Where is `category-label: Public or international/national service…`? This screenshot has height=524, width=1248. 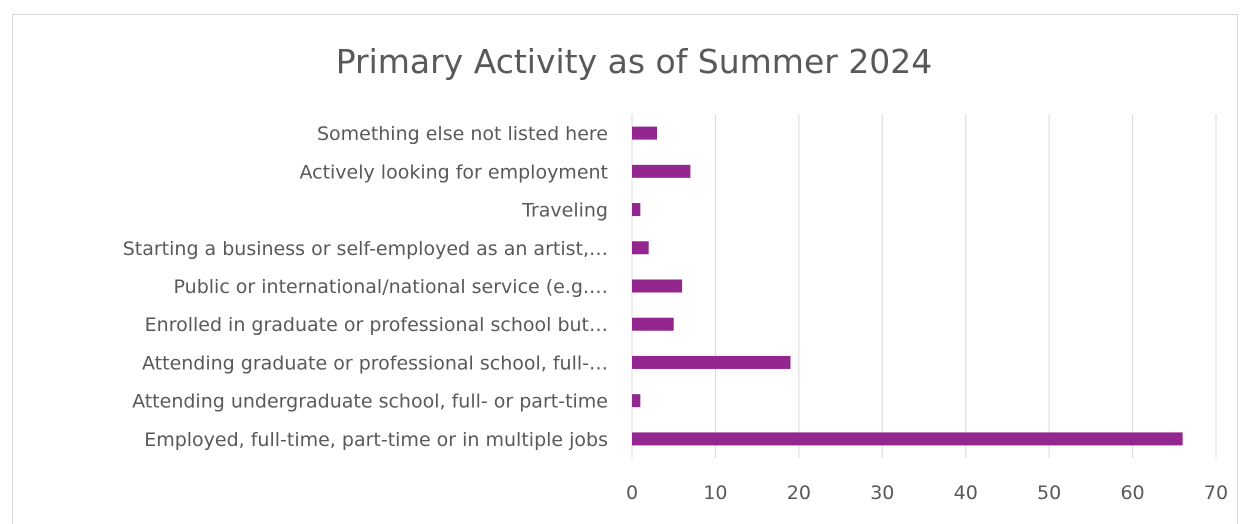
category-label: Public or international/national service… is located at coordinates (391, 287).